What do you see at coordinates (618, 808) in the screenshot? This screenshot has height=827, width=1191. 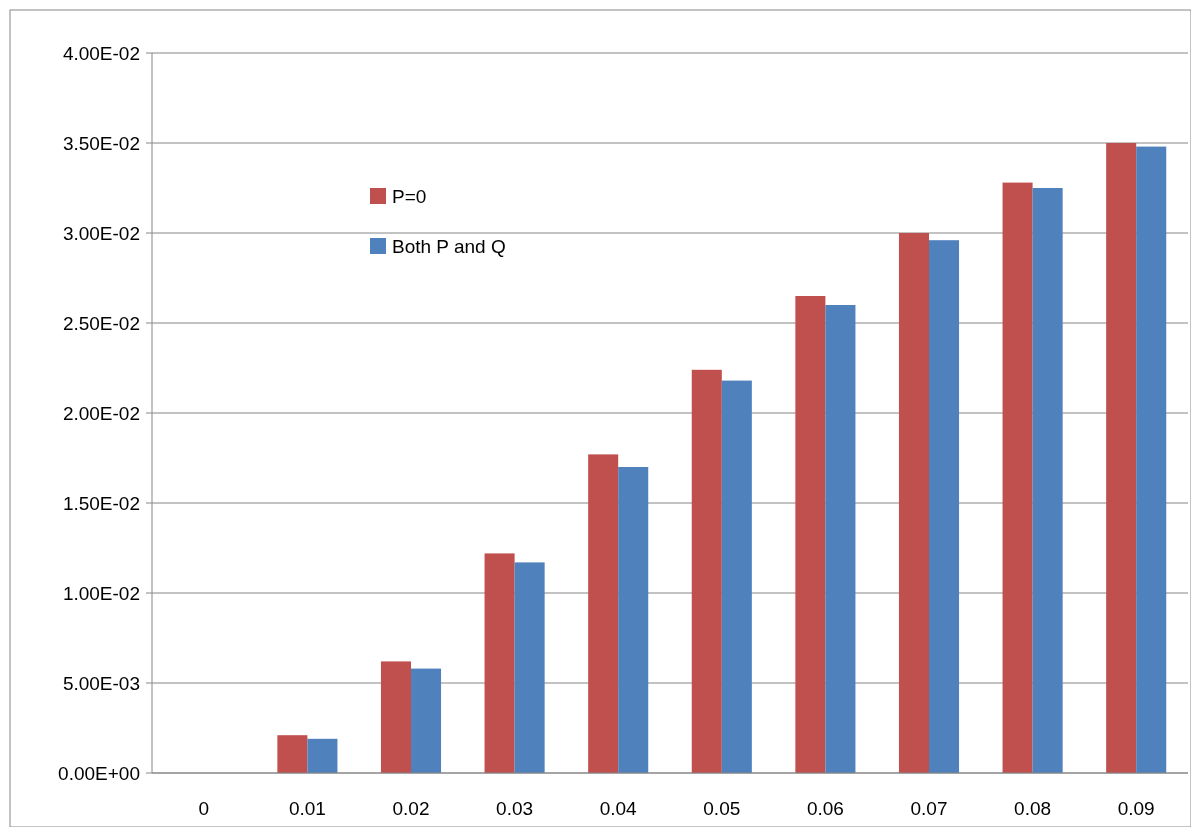 I see `x-tick-label: 0.04` at bounding box center [618, 808].